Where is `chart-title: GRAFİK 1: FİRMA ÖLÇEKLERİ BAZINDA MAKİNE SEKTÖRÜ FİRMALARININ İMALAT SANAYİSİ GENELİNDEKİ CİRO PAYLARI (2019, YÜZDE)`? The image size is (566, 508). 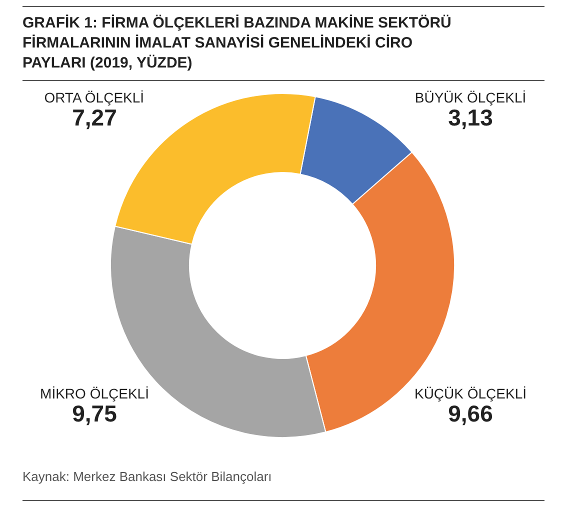
chart-title: GRAFİK 1: FİRMA ÖLÇEKLERİ BAZINDA MAKİNE SEKTÖRÜ FİRMALARININ İMALAT SANAYİSİ GENELİNDEKİ CİRO PAYLARI (2019, YÜZDE) is located at coordinates (237, 43).